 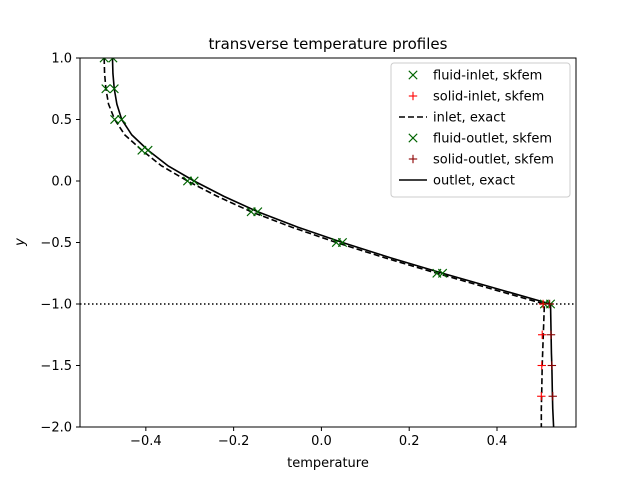 What do you see at coordinates (61, 120) in the screenshot?
I see `y-tick-label: 0.5` at bounding box center [61, 120].